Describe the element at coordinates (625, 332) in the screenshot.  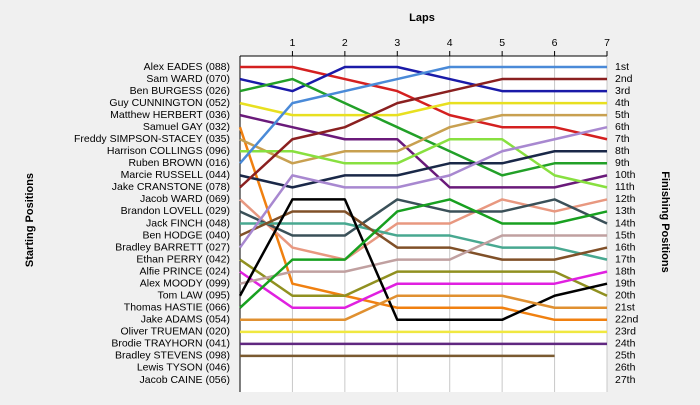
I see `y2-tick-label: 23rd` at that location.